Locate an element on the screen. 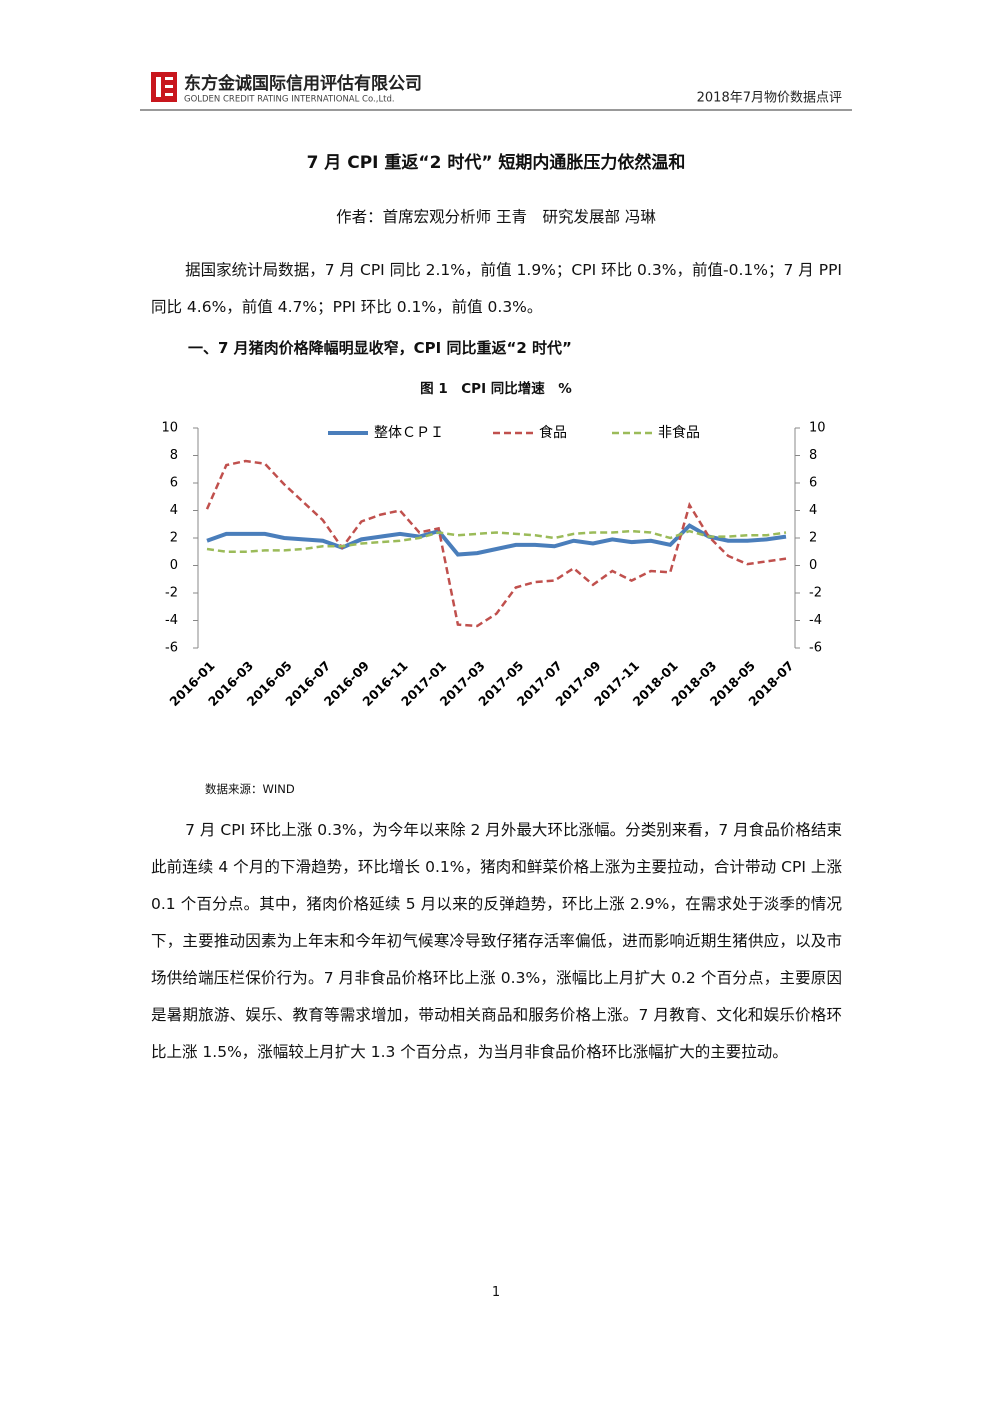 The height and width of the screenshot is (1403, 992). y2-tick-label: -2 is located at coordinates (815, 593).